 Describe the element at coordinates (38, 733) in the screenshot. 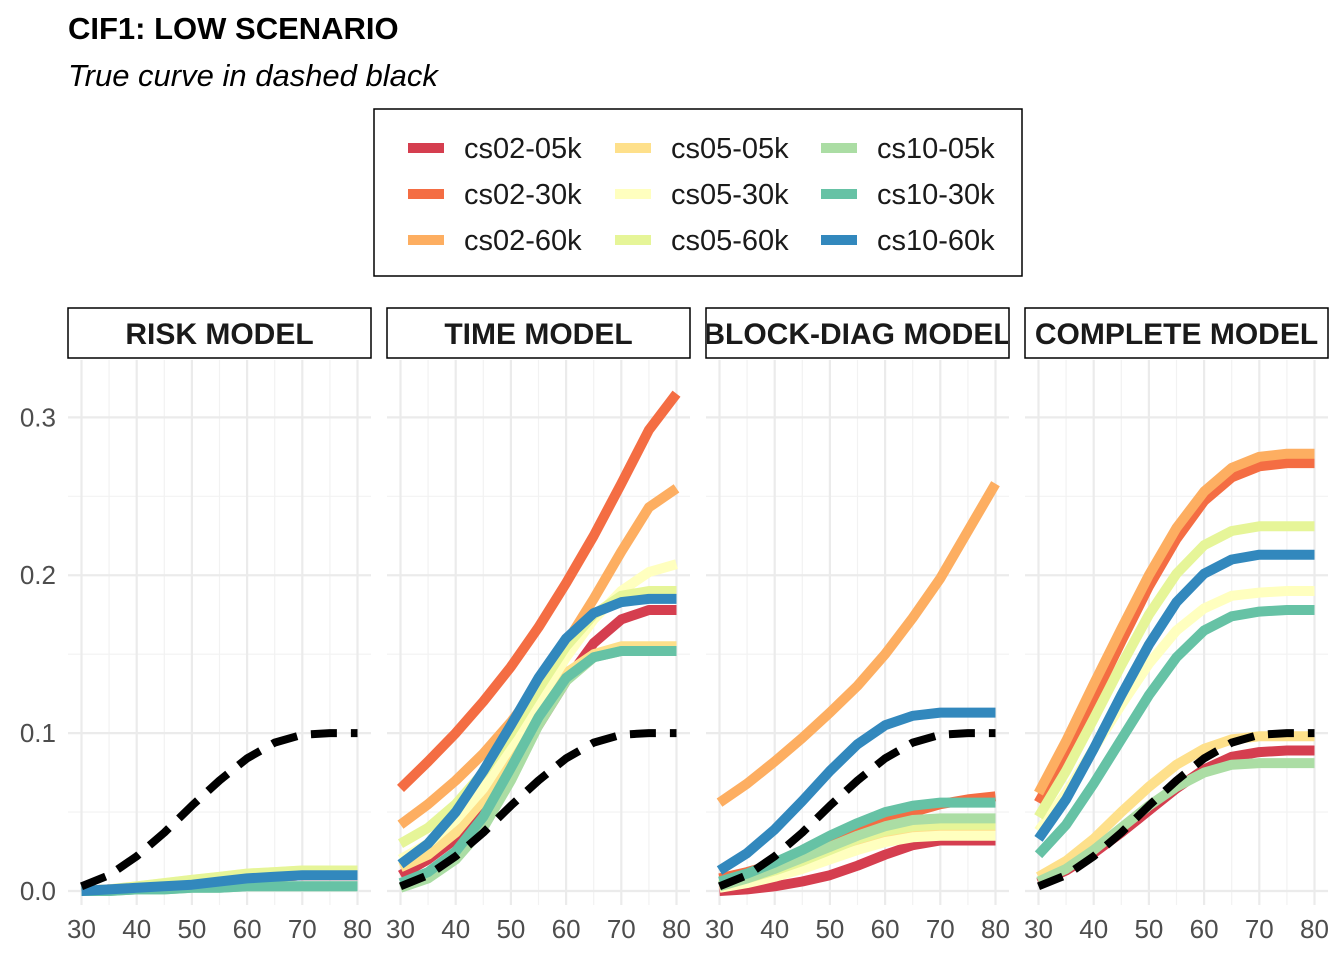

I see `y-tick-label: 0.1` at that location.